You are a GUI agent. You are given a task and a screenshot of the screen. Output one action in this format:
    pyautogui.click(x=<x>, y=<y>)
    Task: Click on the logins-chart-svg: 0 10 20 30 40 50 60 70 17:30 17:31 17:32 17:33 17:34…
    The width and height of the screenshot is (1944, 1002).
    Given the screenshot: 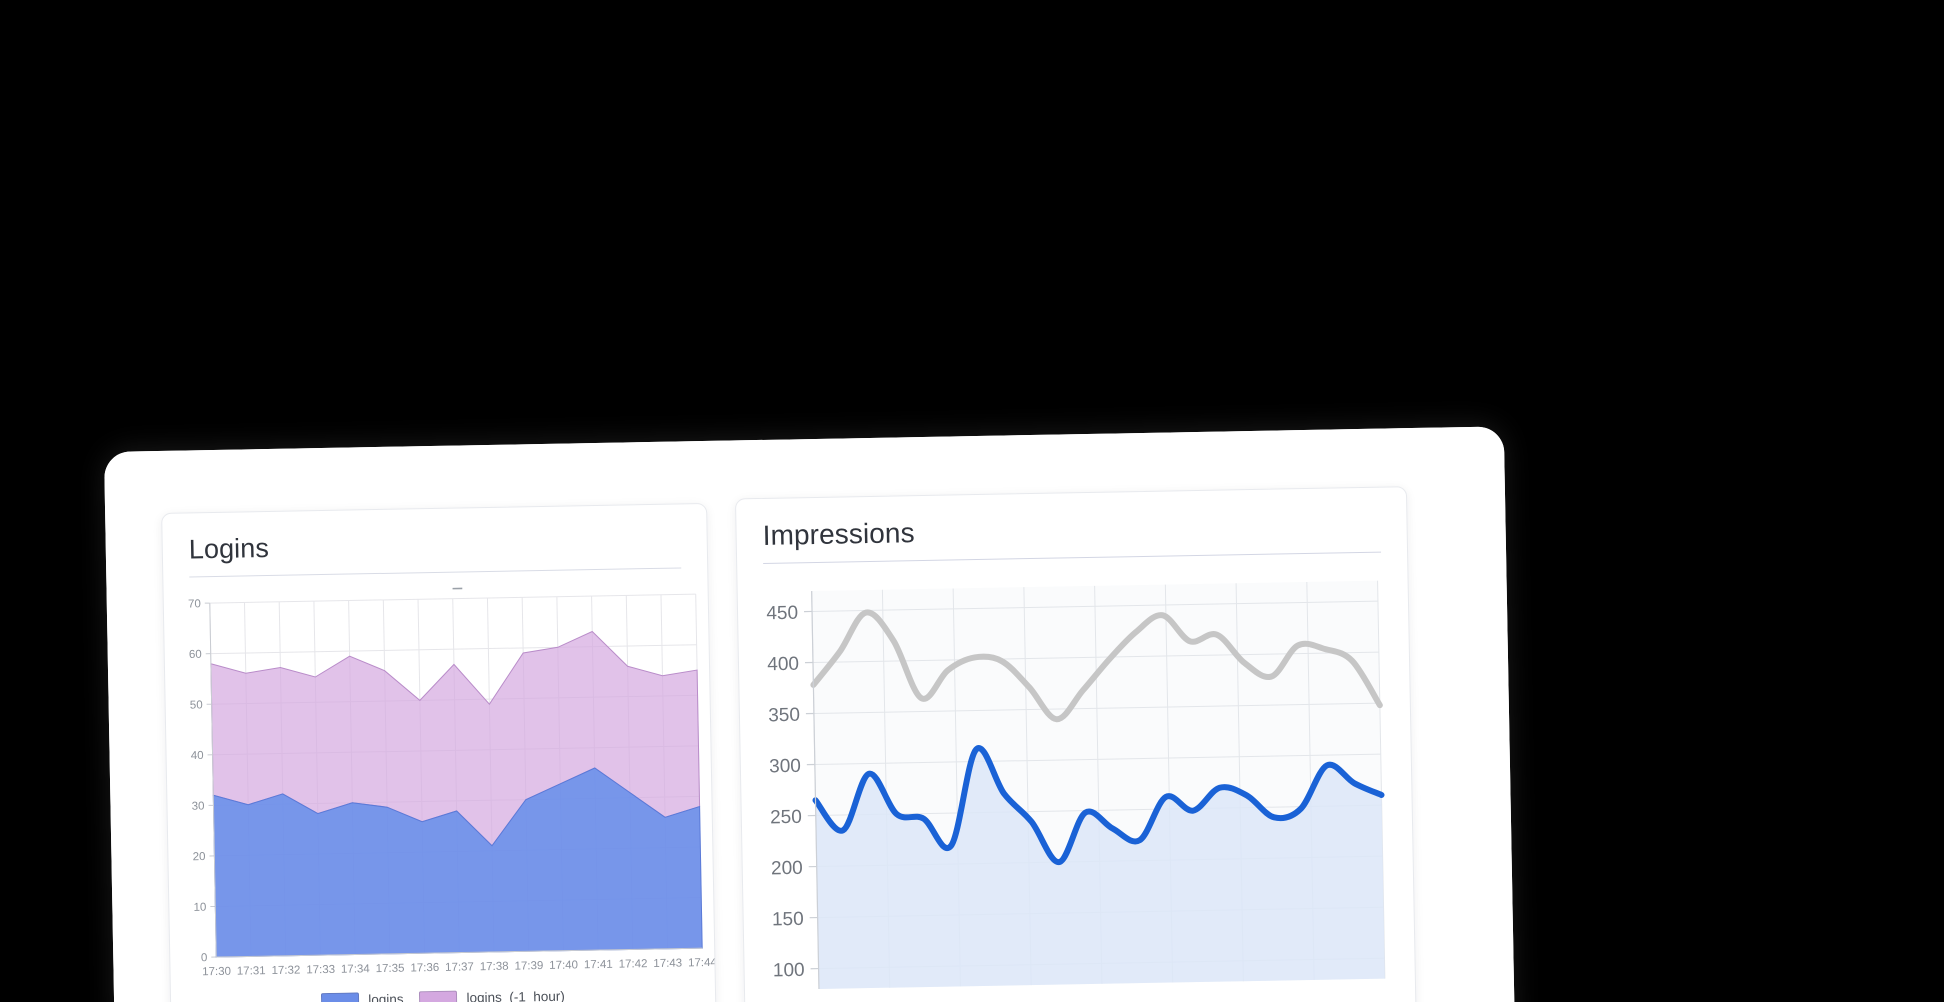 What is the action you would take?
    pyautogui.click(x=452, y=782)
    